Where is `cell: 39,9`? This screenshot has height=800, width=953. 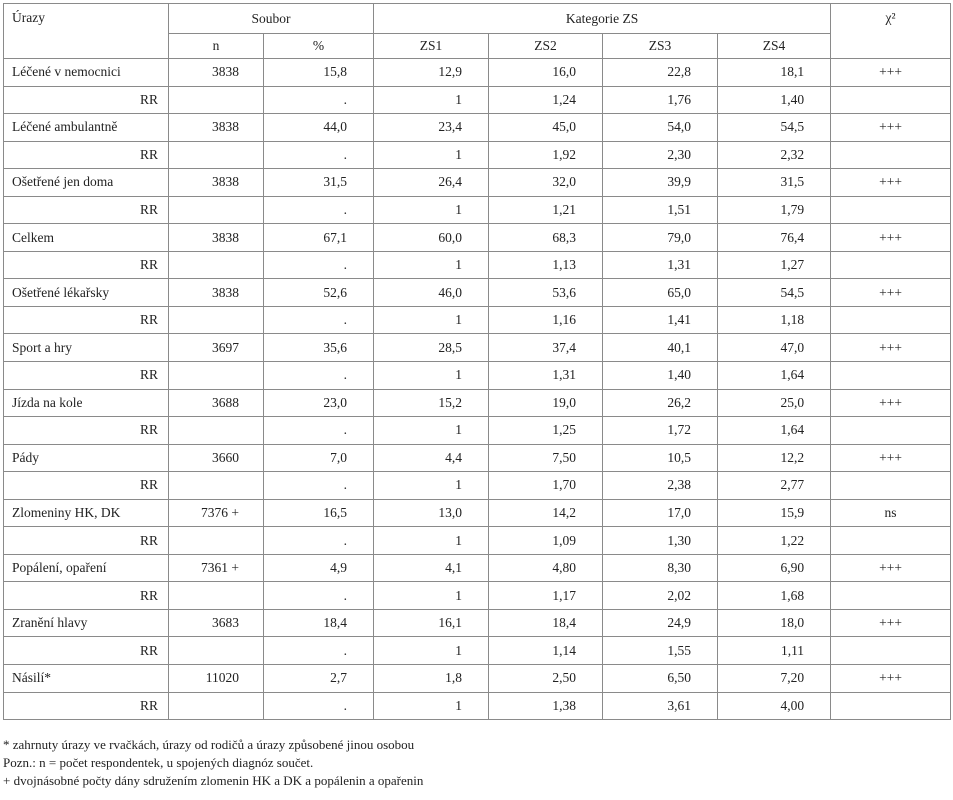 cell: 39,9 is located at coordinates (660, 182).